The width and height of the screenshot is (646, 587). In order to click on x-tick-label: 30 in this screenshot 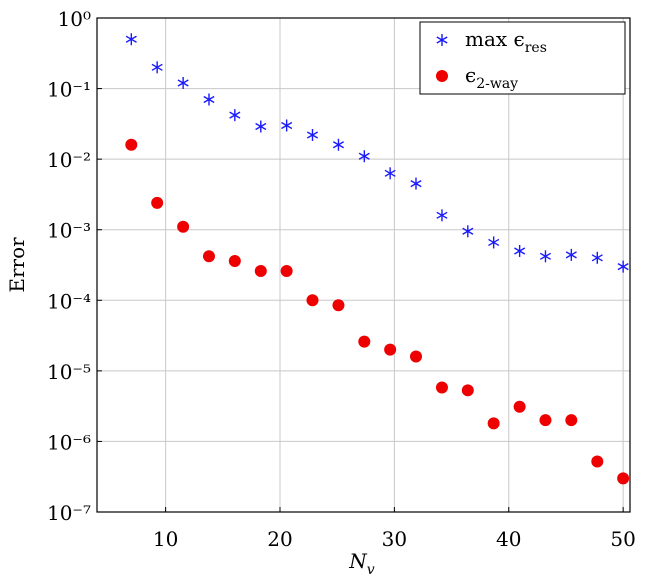, I will do `click(394, 539)`.